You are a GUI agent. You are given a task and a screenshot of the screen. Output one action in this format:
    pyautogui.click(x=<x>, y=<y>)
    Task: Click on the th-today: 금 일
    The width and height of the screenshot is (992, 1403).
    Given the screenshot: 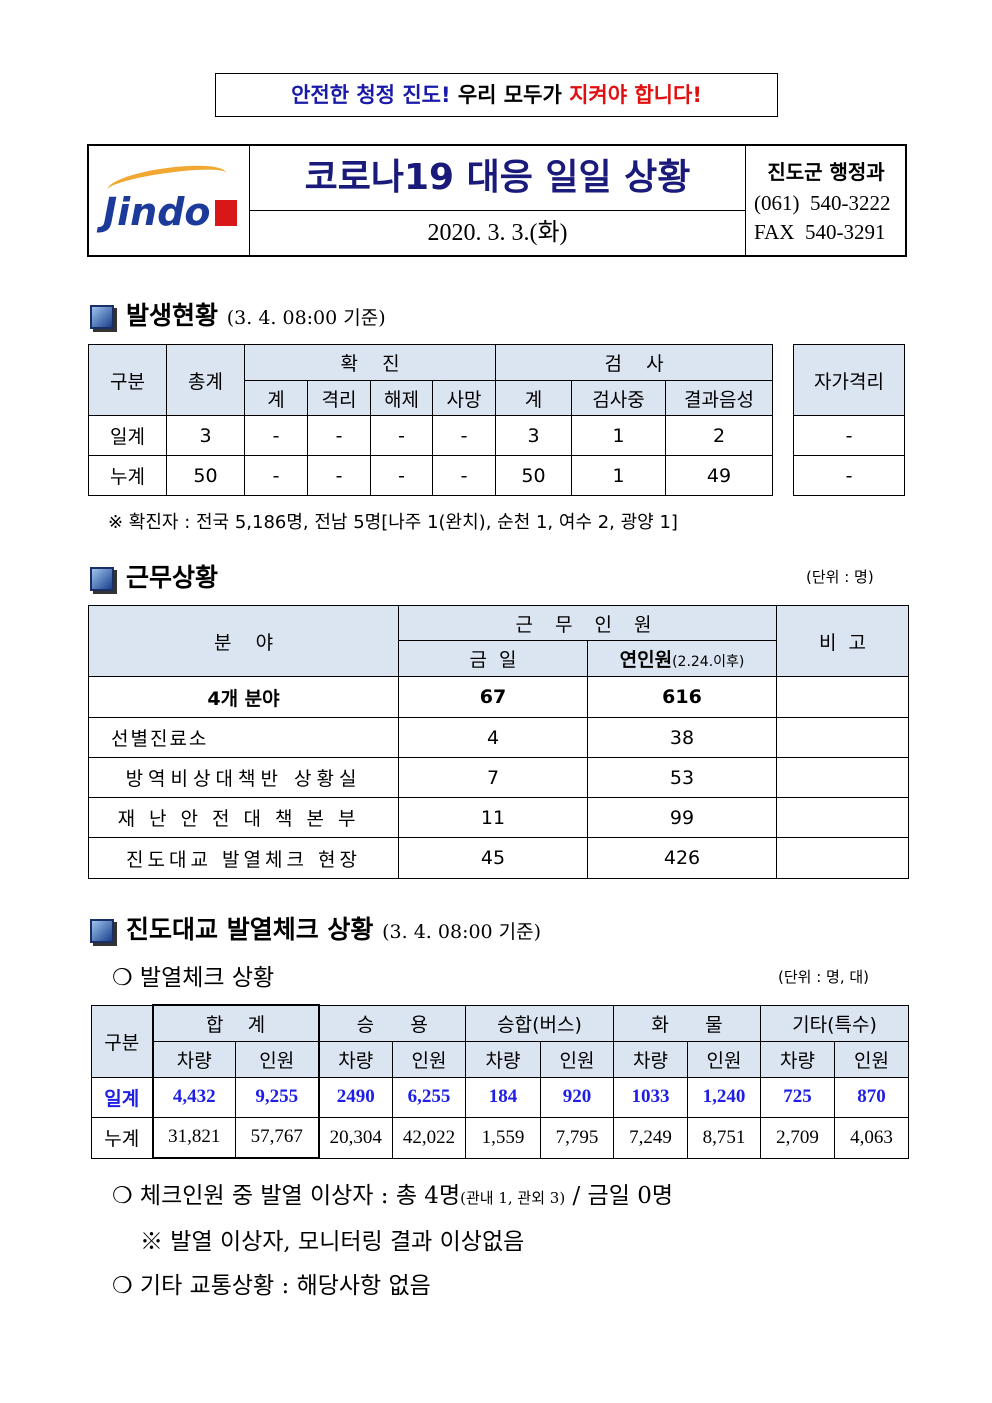 What is the action you would take?
    pyautogui.click(x=493, y=658)
    